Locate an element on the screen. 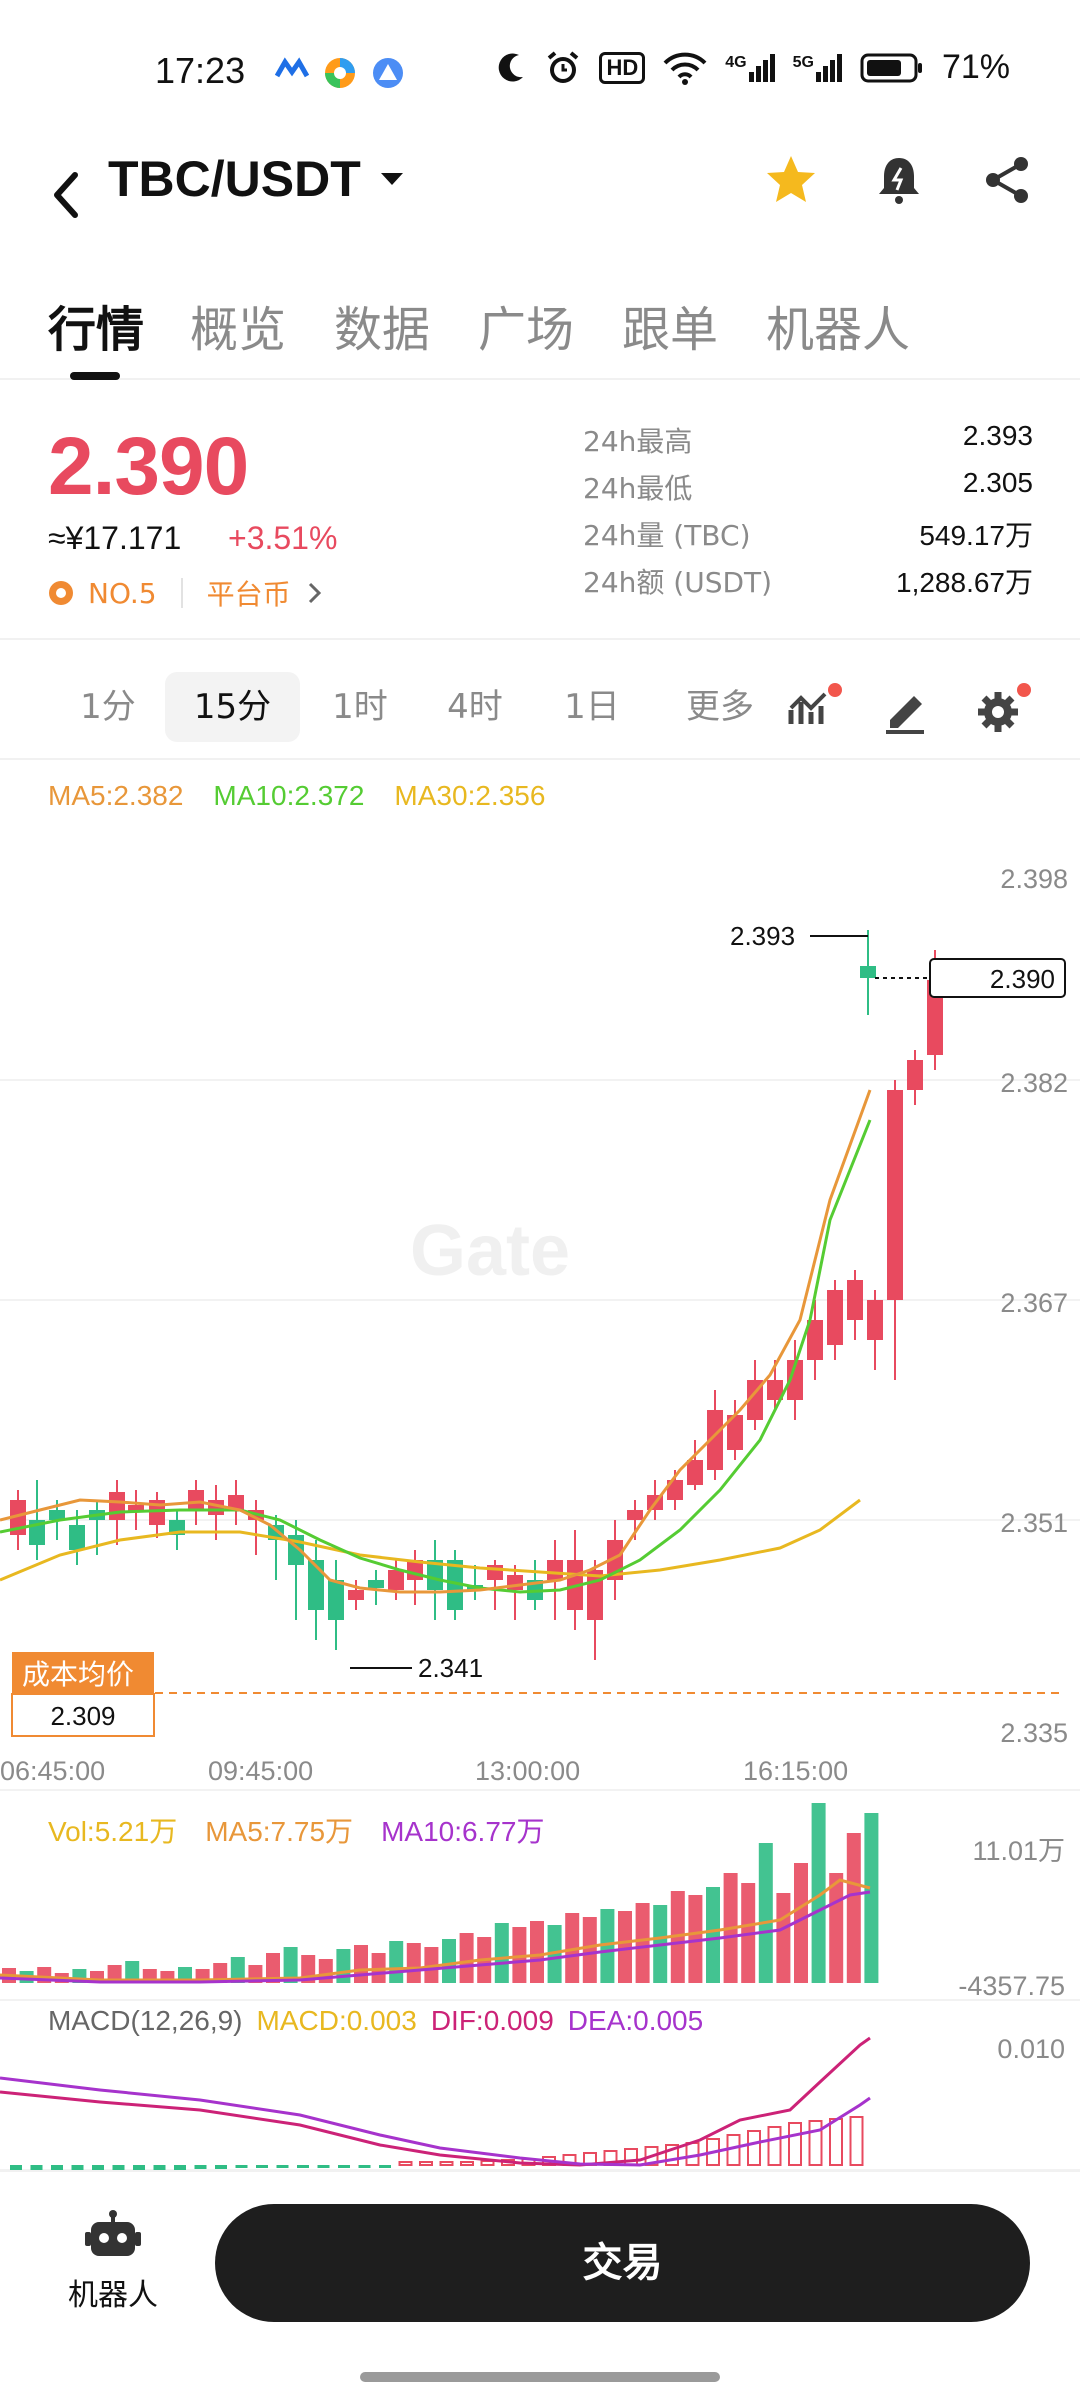 This screenshot has width=1080, height=2400. draw-tool-icon is located at coordinates (905, 710).